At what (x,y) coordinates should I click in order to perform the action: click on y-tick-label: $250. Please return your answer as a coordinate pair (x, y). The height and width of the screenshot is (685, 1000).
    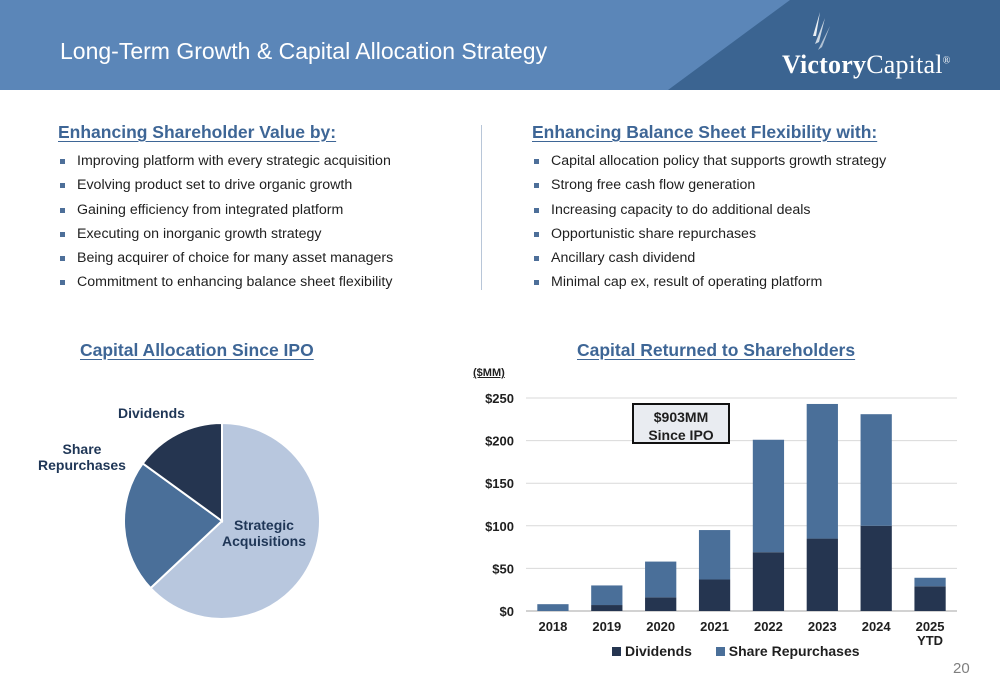
    Looking at the image, I should click on (499, 398).